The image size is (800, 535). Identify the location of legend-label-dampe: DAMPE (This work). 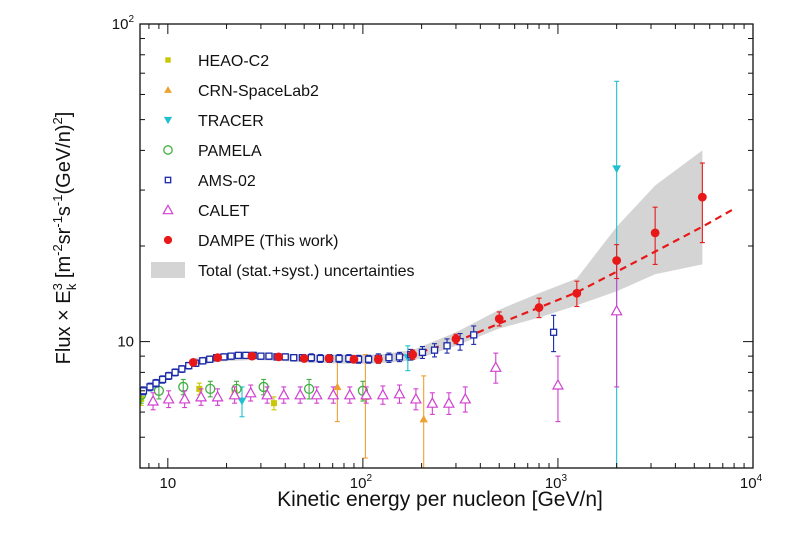
(268, 241).